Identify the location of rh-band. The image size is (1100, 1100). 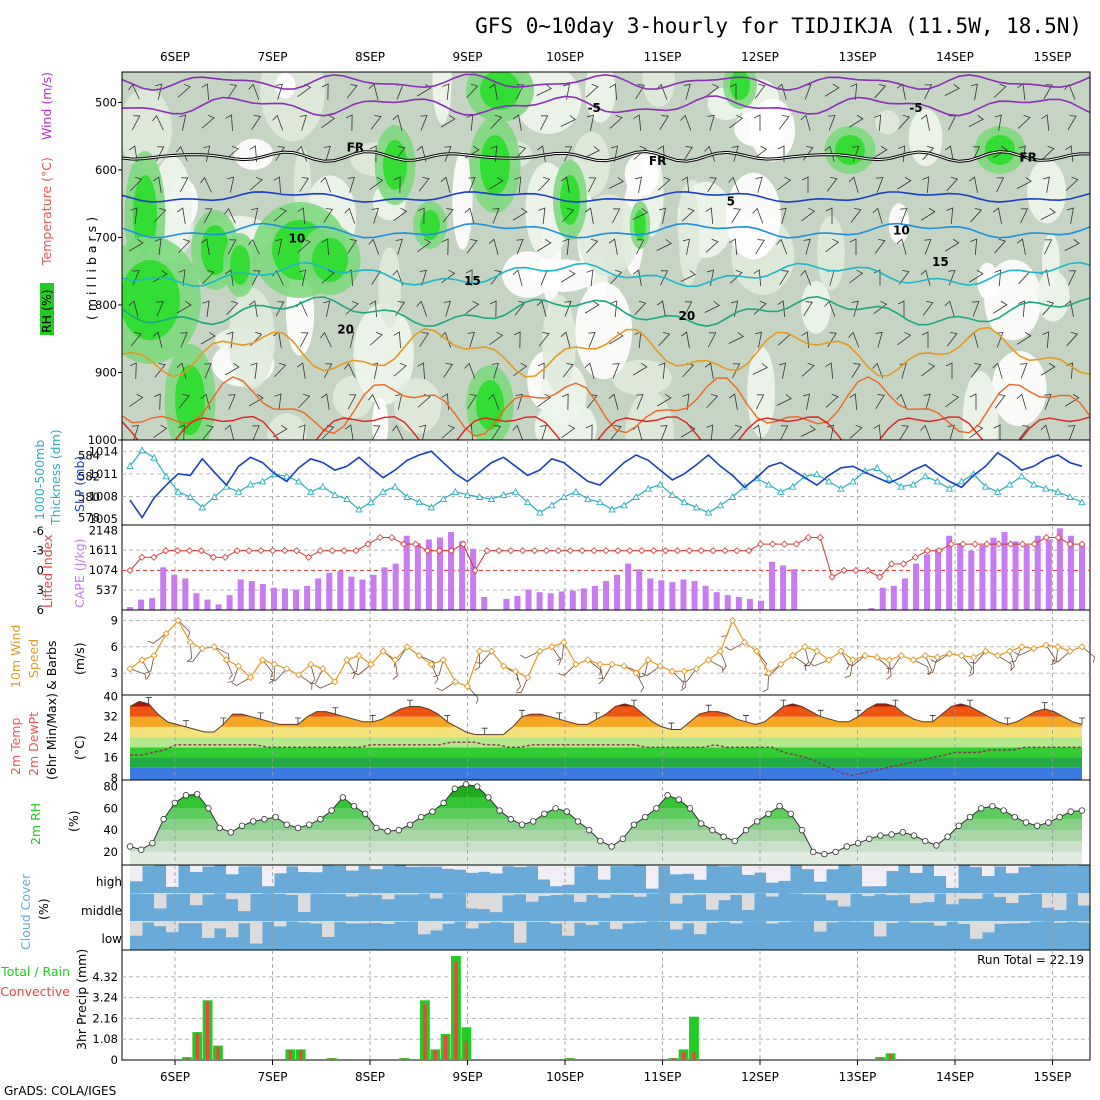
(606, 858).